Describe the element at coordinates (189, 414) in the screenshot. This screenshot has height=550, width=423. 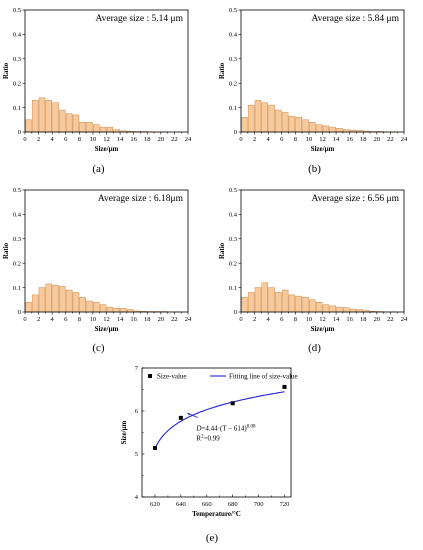
I see `equation-arrowhead` at that location.